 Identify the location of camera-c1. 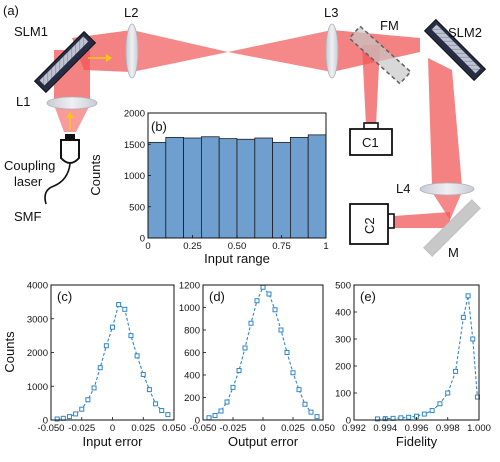
(371, 139).